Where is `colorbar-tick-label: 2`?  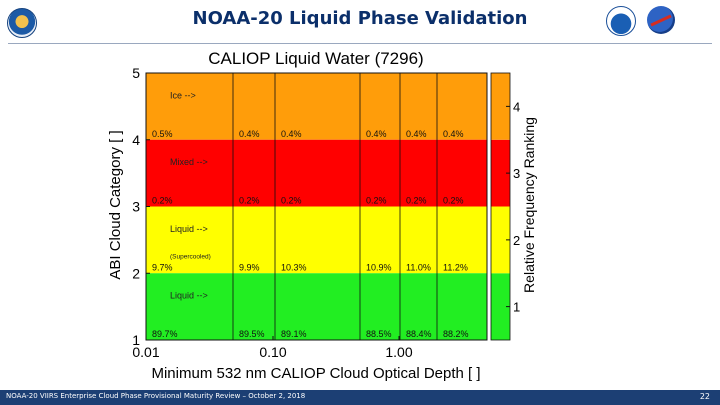 colorbar-tick-label: 2 is located at coordinates (516, 240).